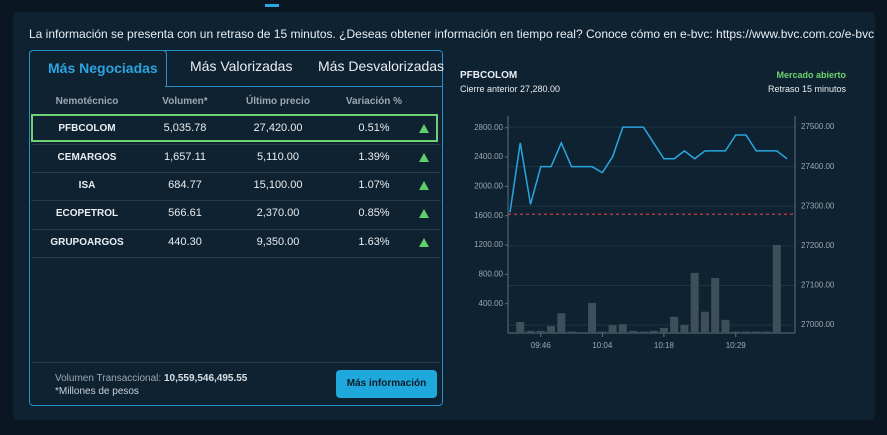 Image resolution: width=887 pixels, height=435 pixels. What do you see at coordinates (602, 345) in the screenshot?
I see `x-tick-label: 10:04` at bounding box center [602, 345].